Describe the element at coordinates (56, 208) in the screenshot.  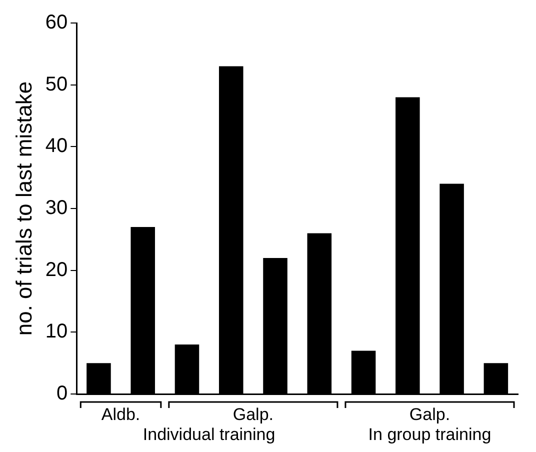
I see `y-tick-label: 30` at that location.